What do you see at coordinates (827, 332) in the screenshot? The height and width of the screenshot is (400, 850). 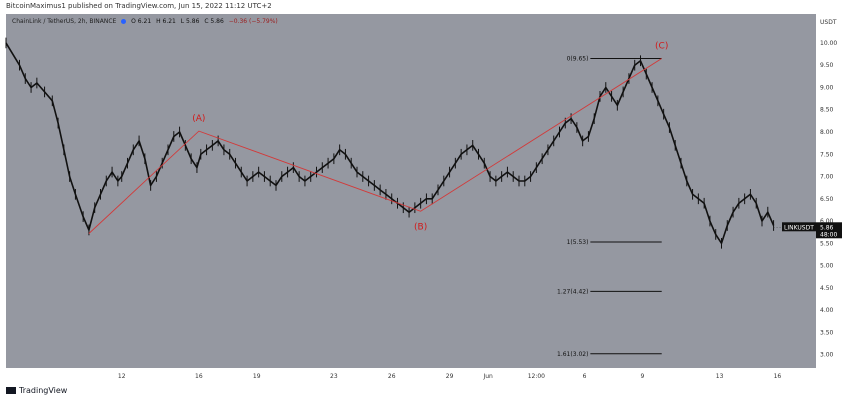 I see `price-tick-label: 3.50` at bounding box center [827, 332].